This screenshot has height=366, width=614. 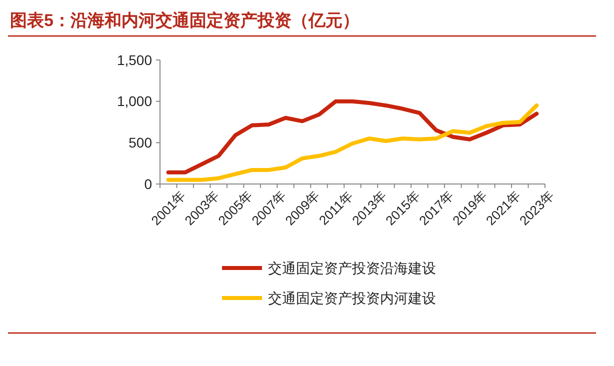 I want to click on y-tick-label: 500, so click(x=140, y=142).